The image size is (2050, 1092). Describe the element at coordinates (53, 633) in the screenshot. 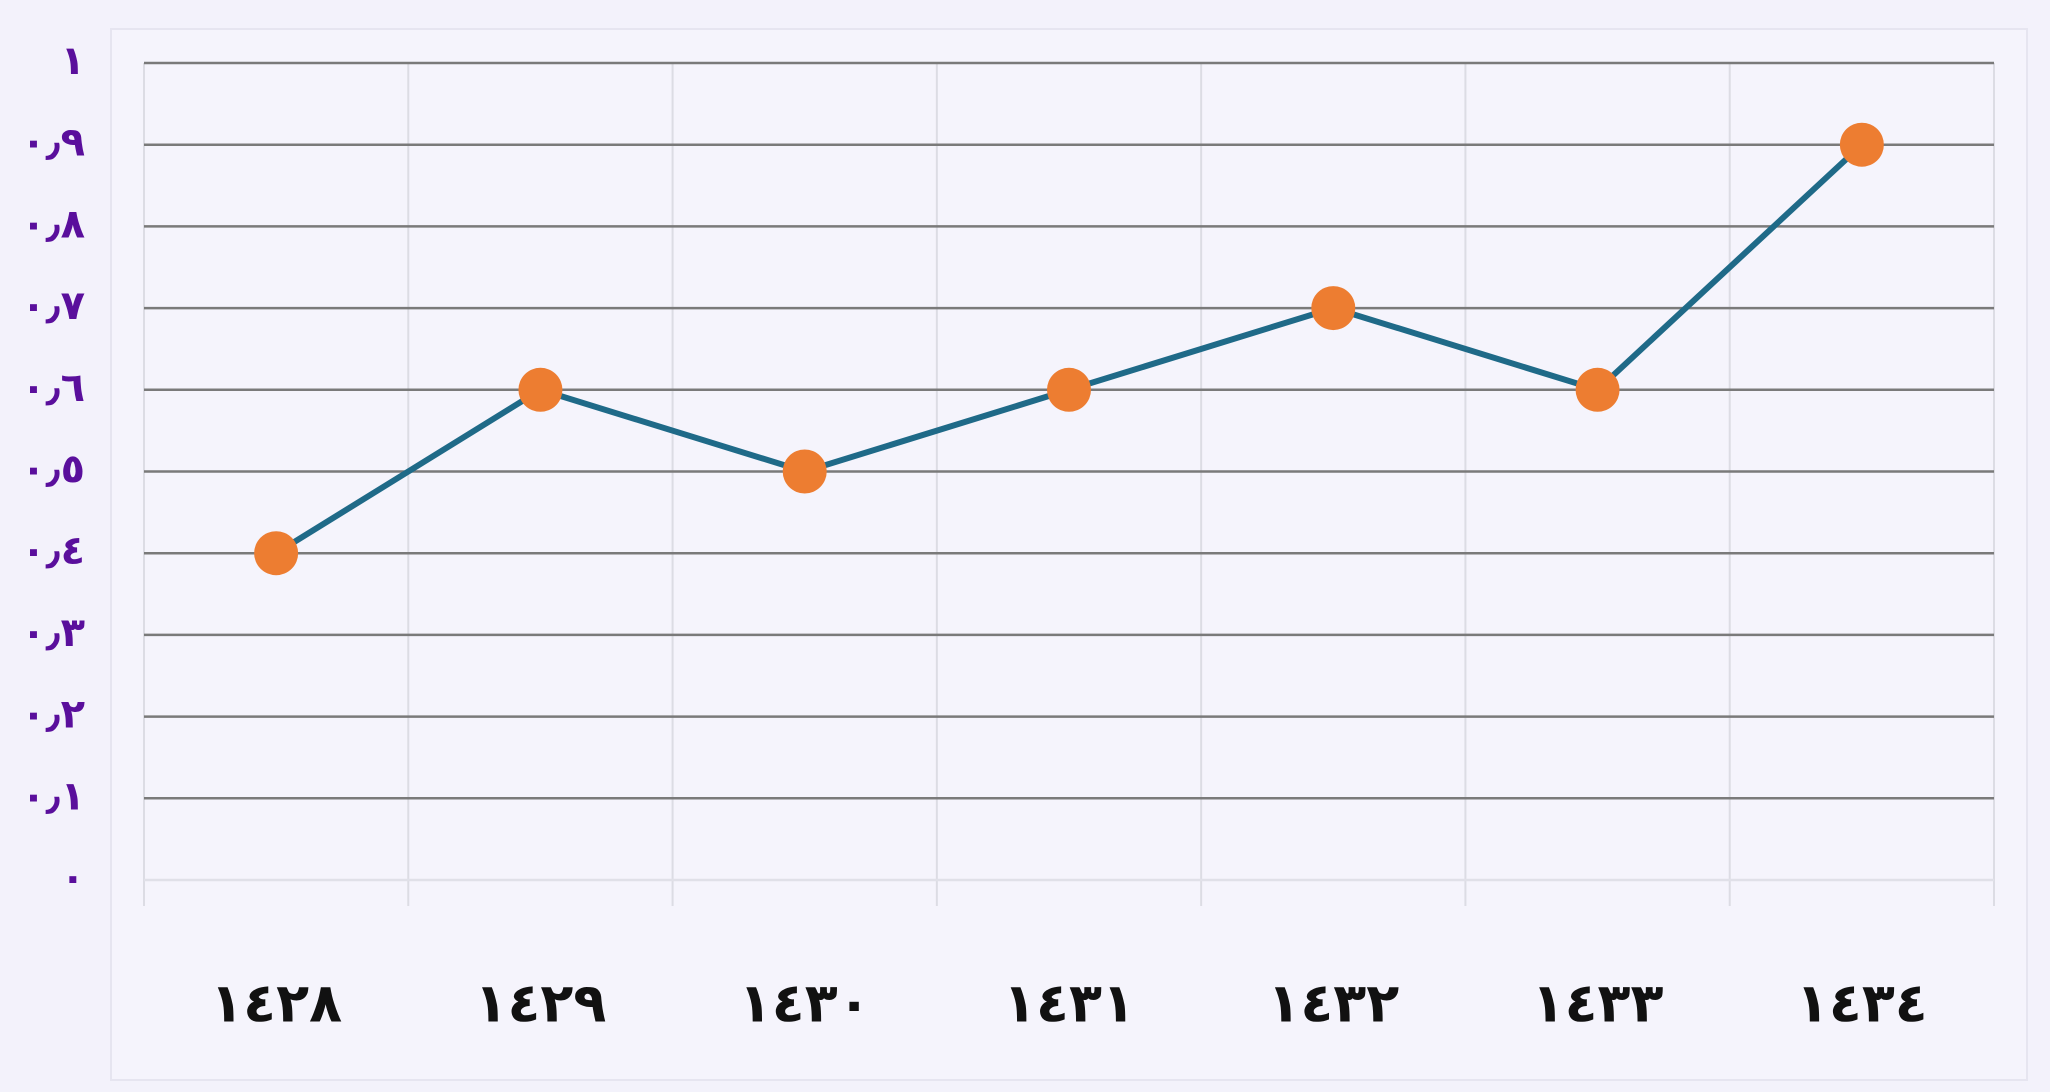

I see `y-tick-label: ٠٫٣` at that location.